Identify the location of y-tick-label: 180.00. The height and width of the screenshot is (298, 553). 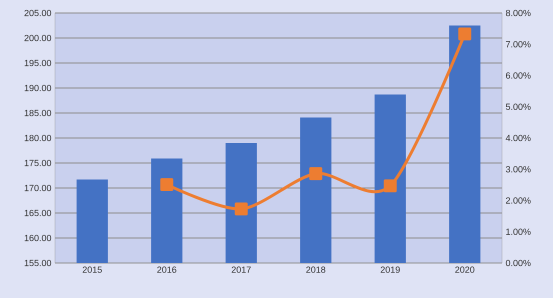
(38, 138).